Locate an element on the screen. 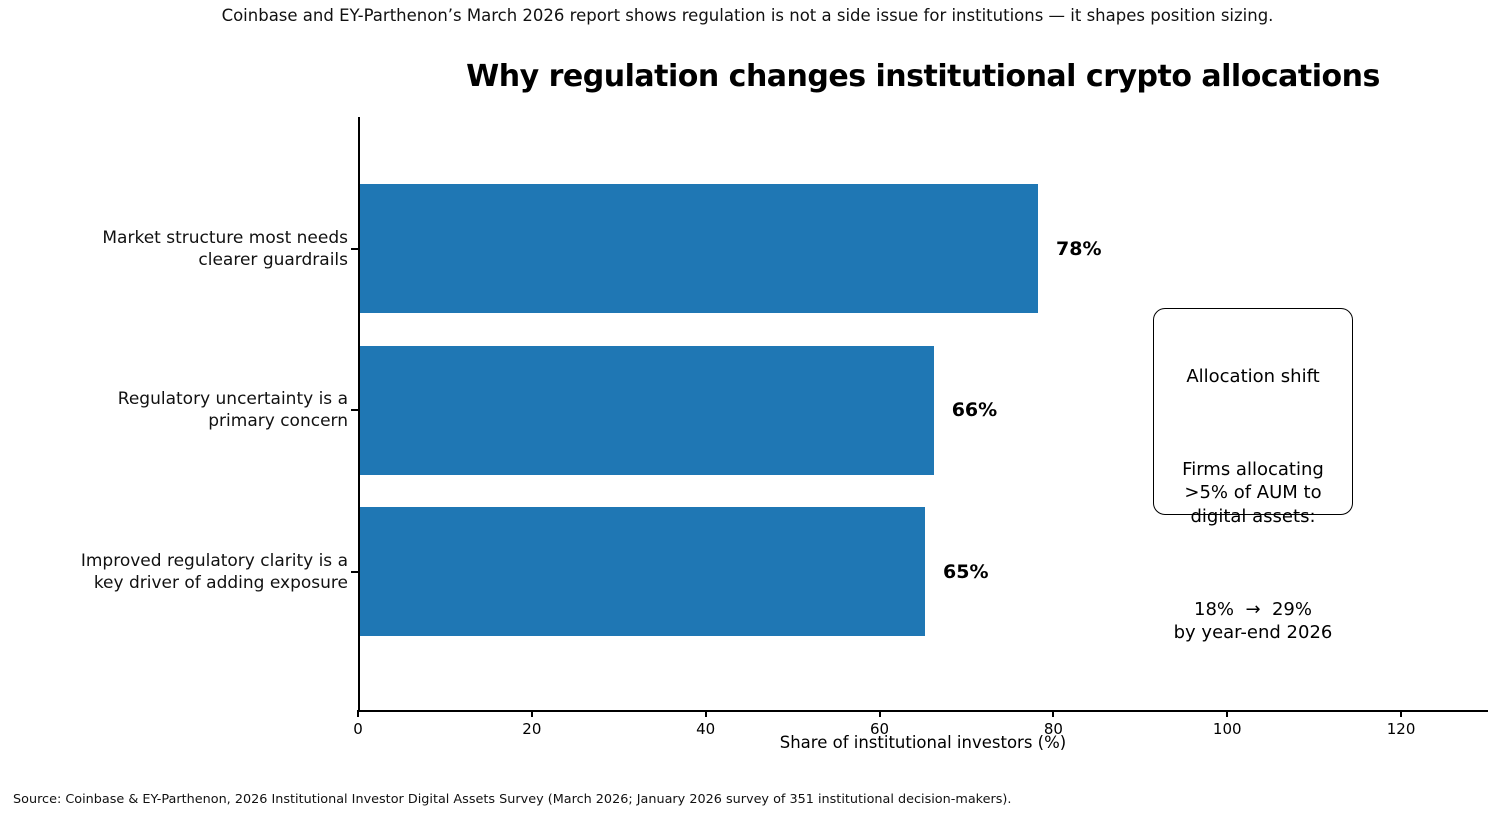  x-tick-label: 60 is located at coordinates (879, 729).